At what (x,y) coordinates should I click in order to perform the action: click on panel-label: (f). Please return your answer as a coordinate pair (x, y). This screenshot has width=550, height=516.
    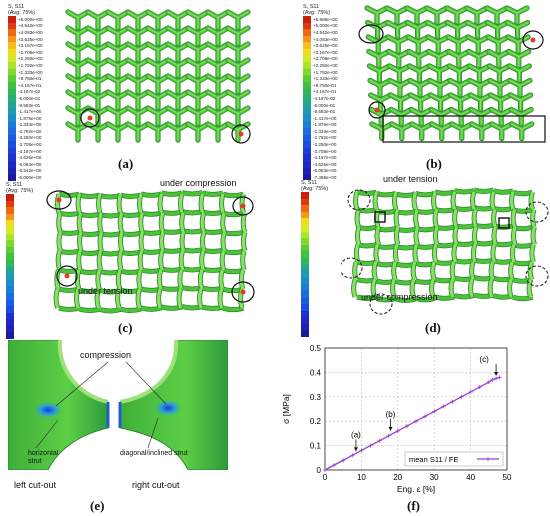
    Looking at the image, I should click on (413, 505).